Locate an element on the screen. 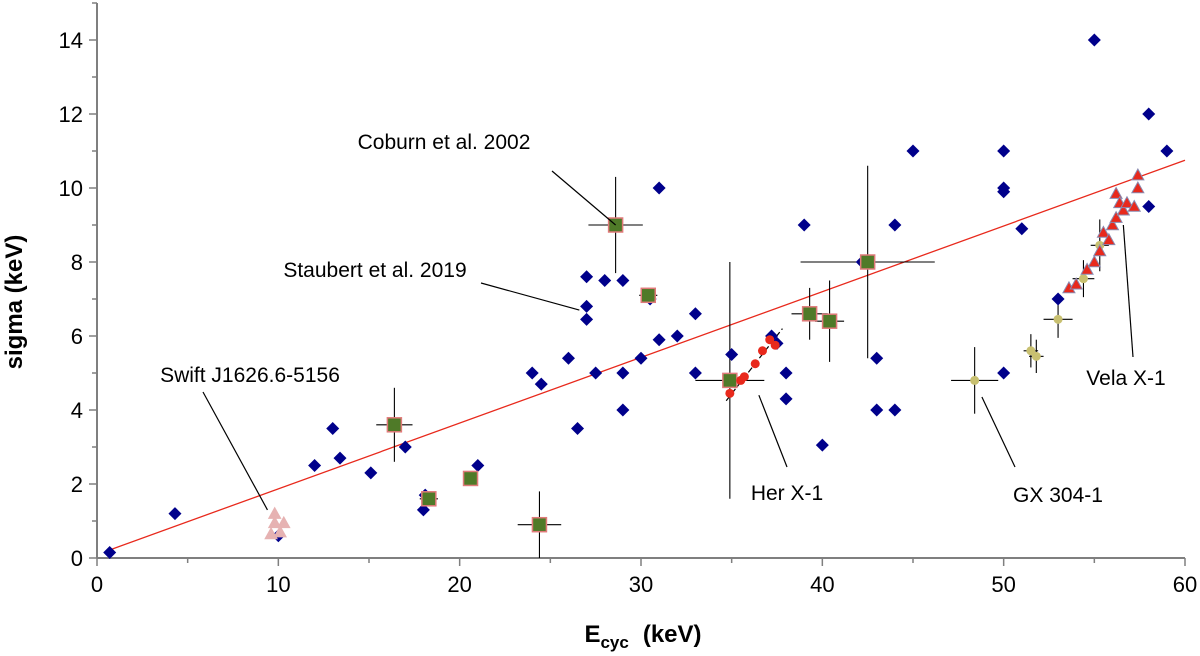  x-axis-title-sub: cyc is located at coordinates (614, 642).